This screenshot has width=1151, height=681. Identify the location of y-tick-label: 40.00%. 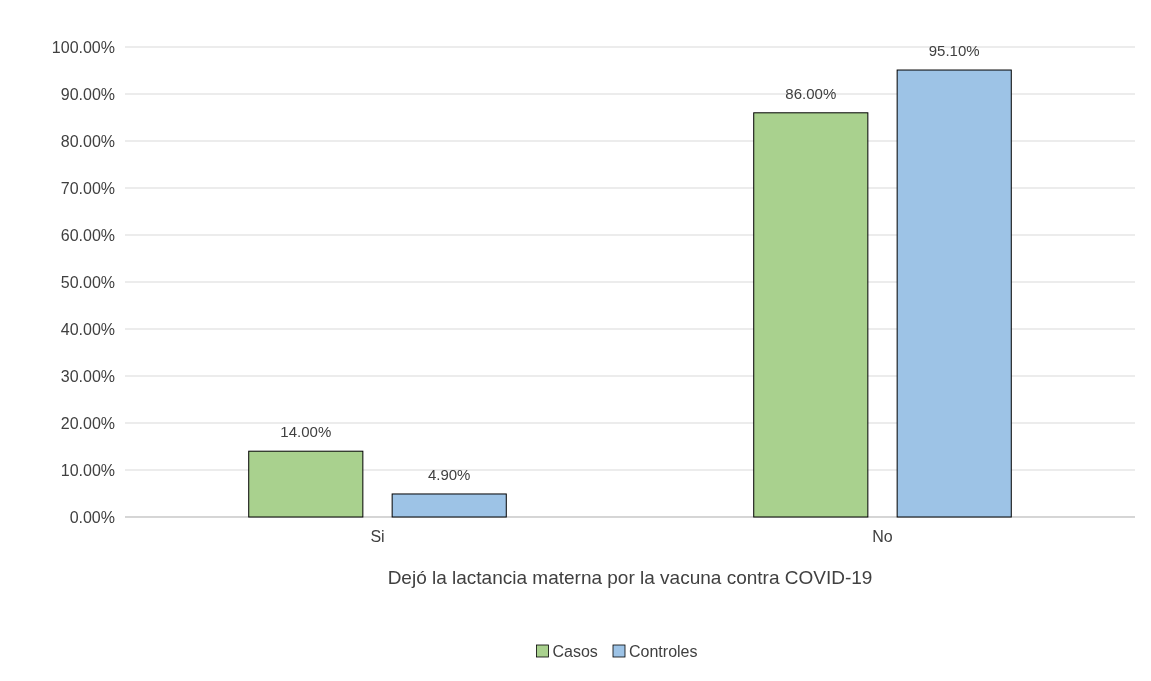
(87, 329).